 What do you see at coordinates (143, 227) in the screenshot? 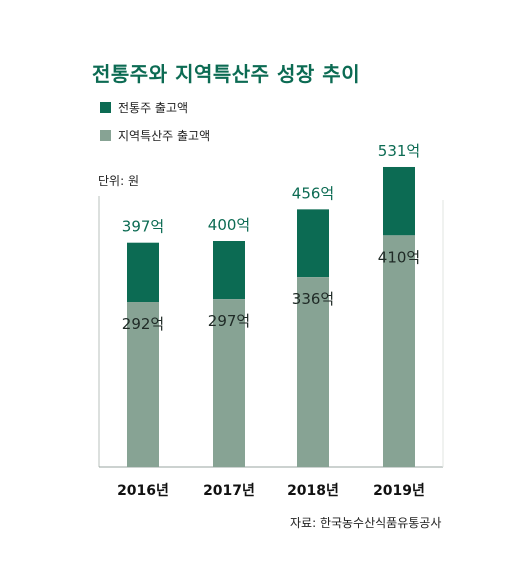
I see `data-label-total-0: 397억` at bounding box center [143, 227].